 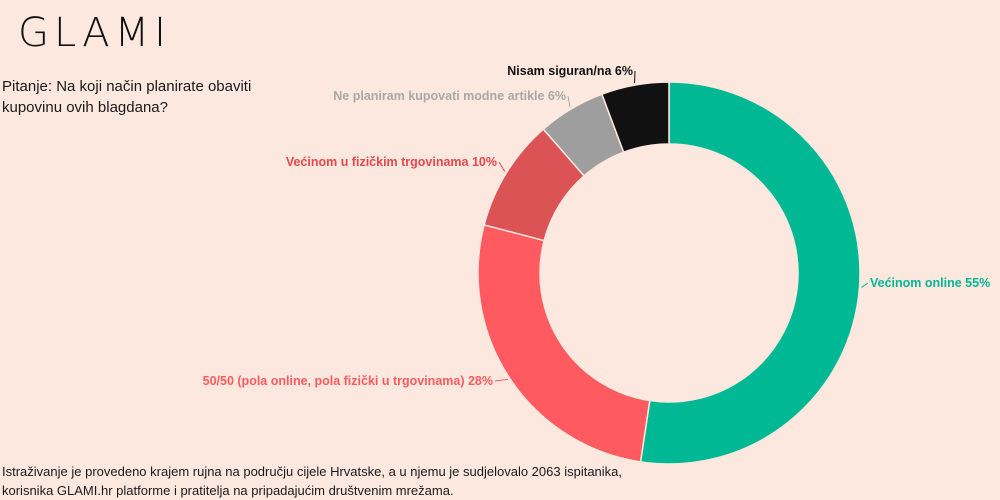 I want to click on slice-label-5: Nisam siguran/na 6%, so click(x=570, y=71).